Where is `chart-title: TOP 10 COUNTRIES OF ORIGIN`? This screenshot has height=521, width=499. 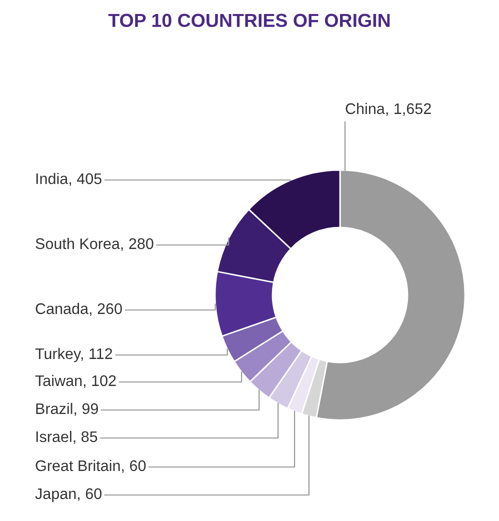
chart-title: TOP 10 COUNTRIES OF ORIGIN is located at coordinates (249, 21).